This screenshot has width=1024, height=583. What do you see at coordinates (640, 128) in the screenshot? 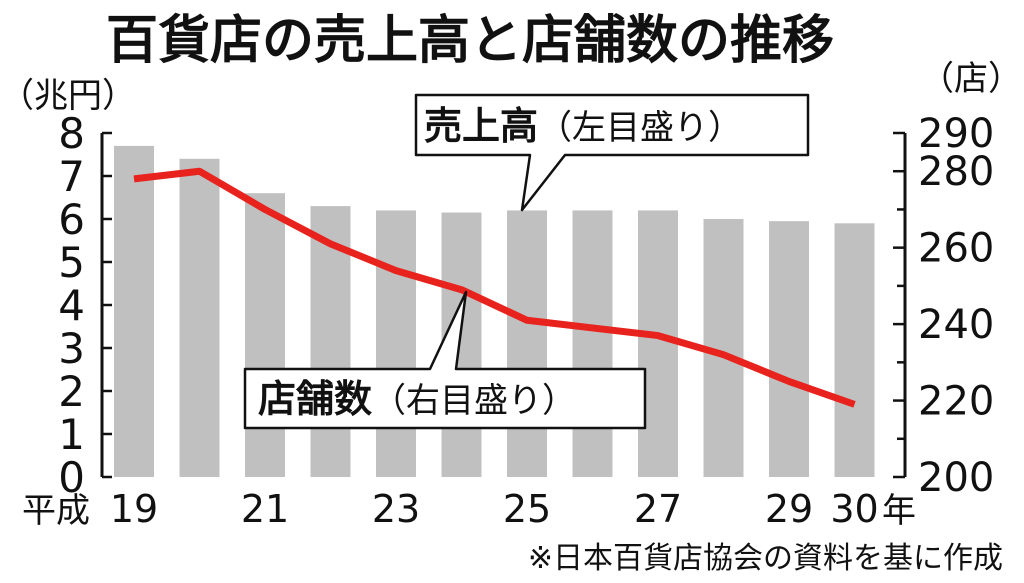
I see `sales-callout-scale: （左目盛り）` at bounding box center [640, 128].